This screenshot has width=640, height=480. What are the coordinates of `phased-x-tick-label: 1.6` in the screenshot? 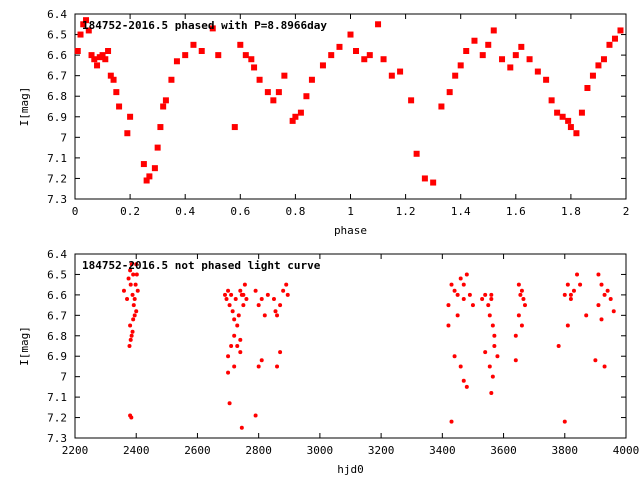 It's located at (516, 211).